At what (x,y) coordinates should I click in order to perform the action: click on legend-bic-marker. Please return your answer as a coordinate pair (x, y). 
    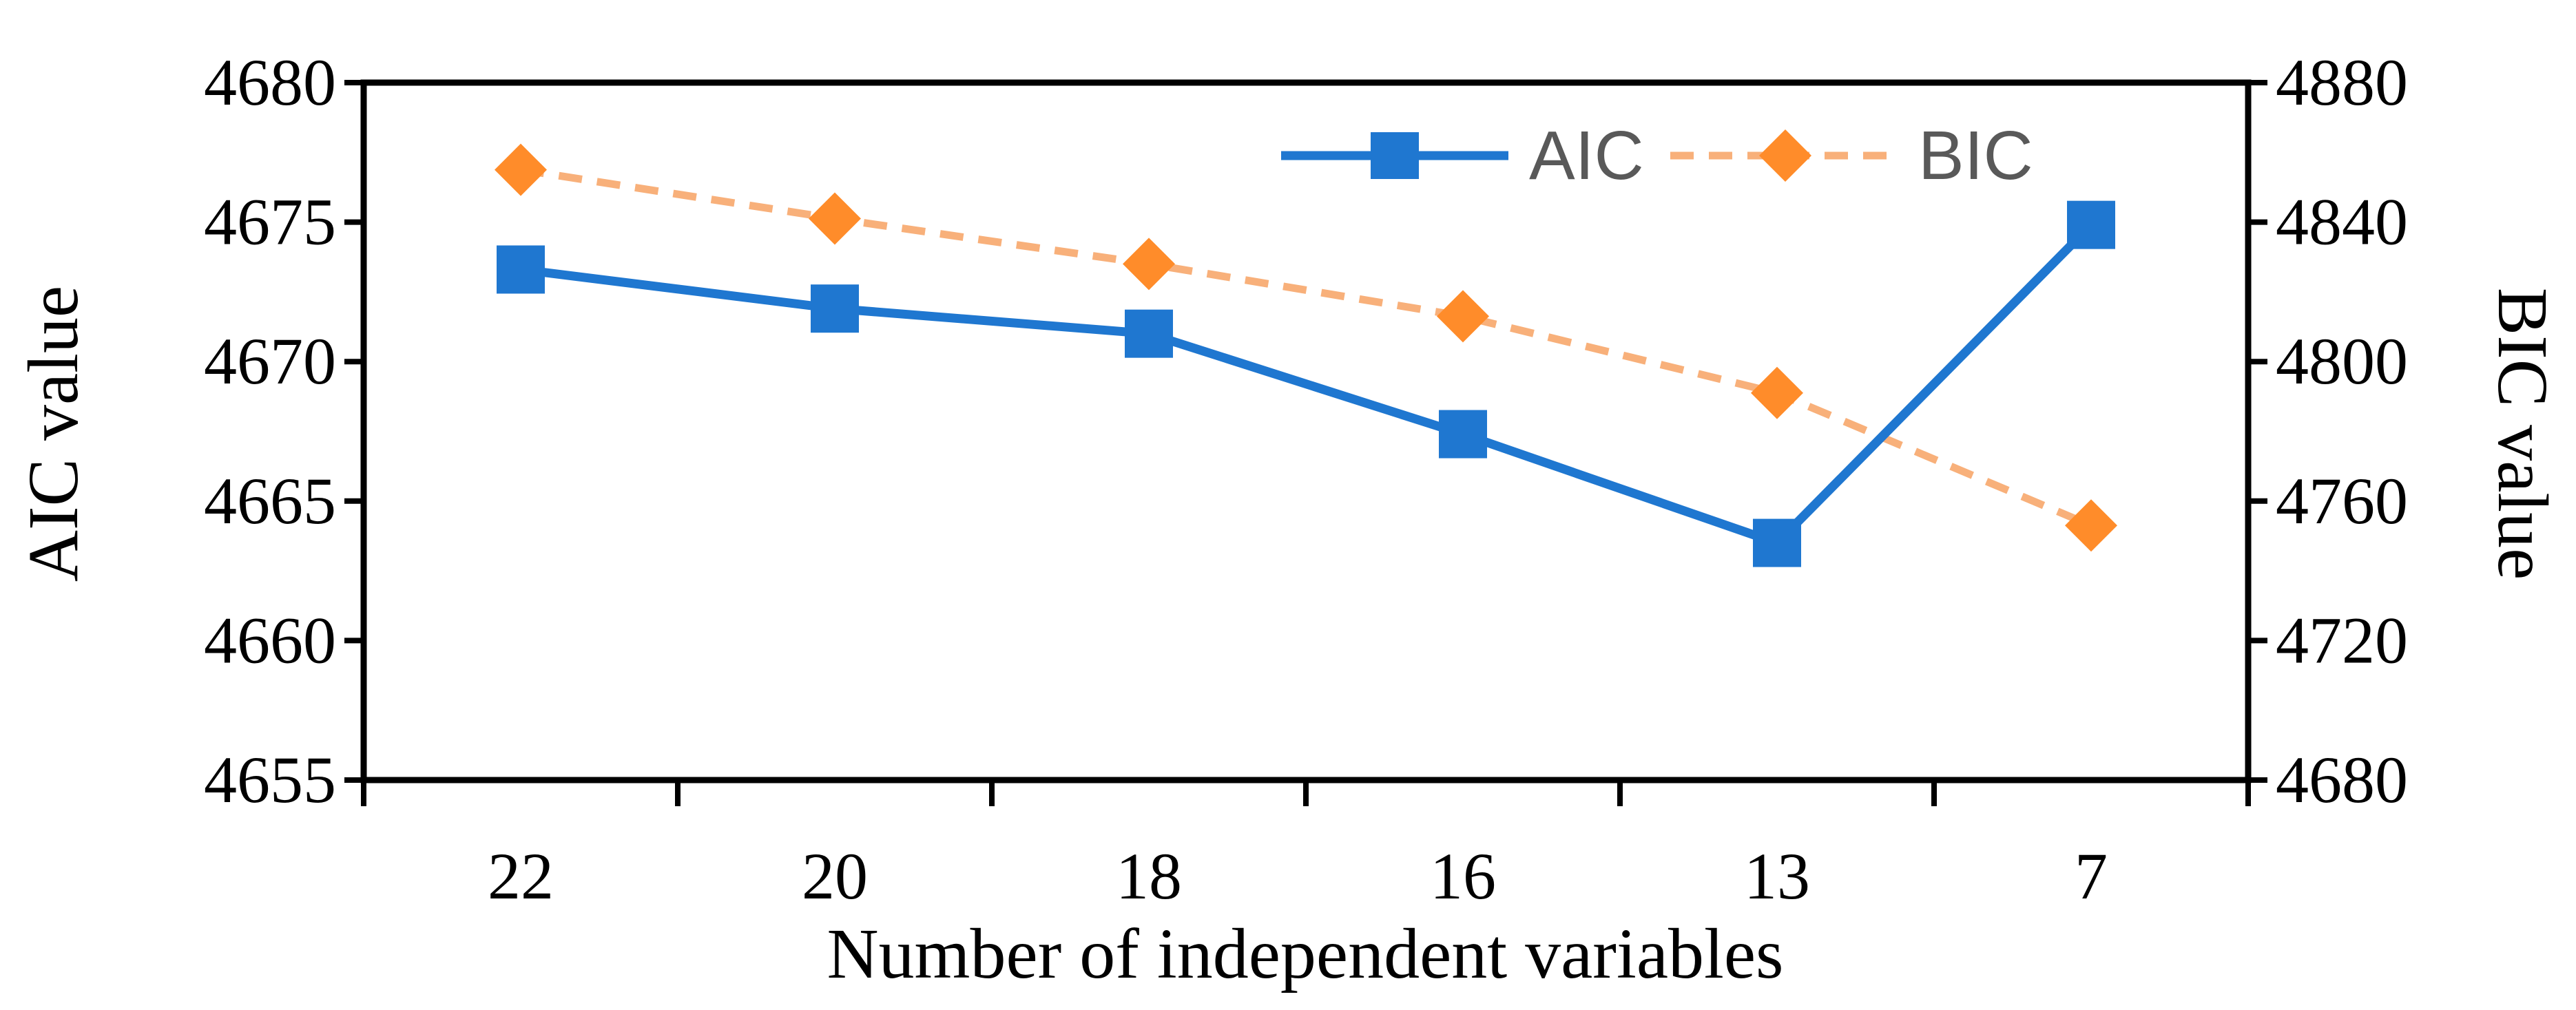
    Looking at the image, I should click on (1785, 155).